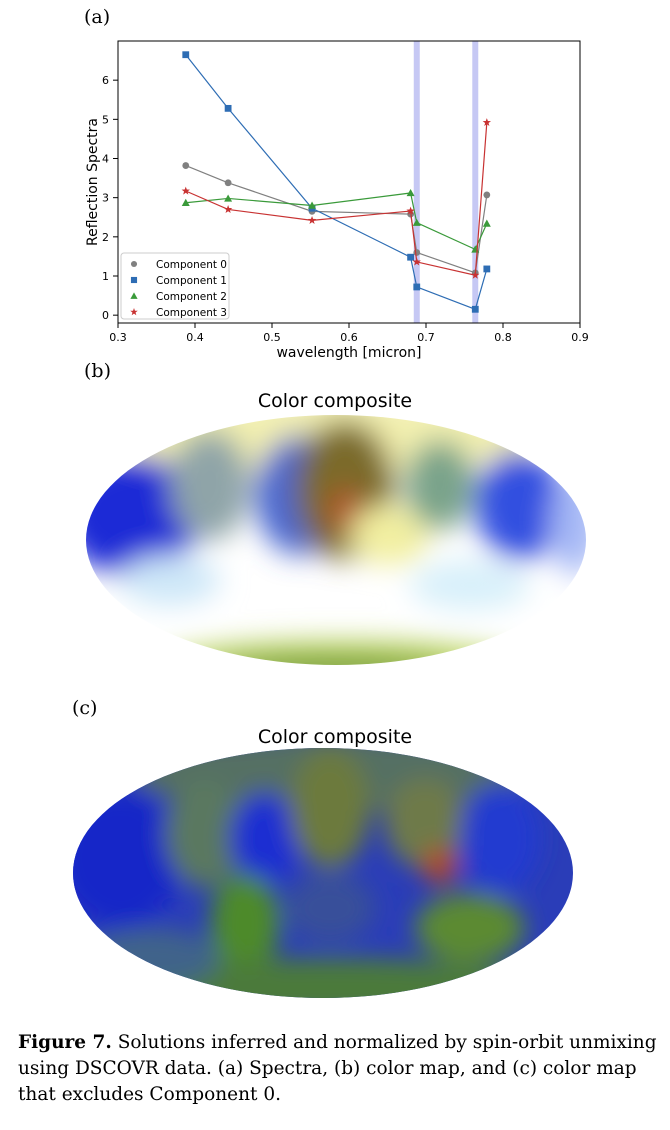 Image resolution: width=670 pixels, height=1130 pixels. Describe the element at coordinates (105, 80) in the screenshot. I see `y-tick-label: 6` at that location.